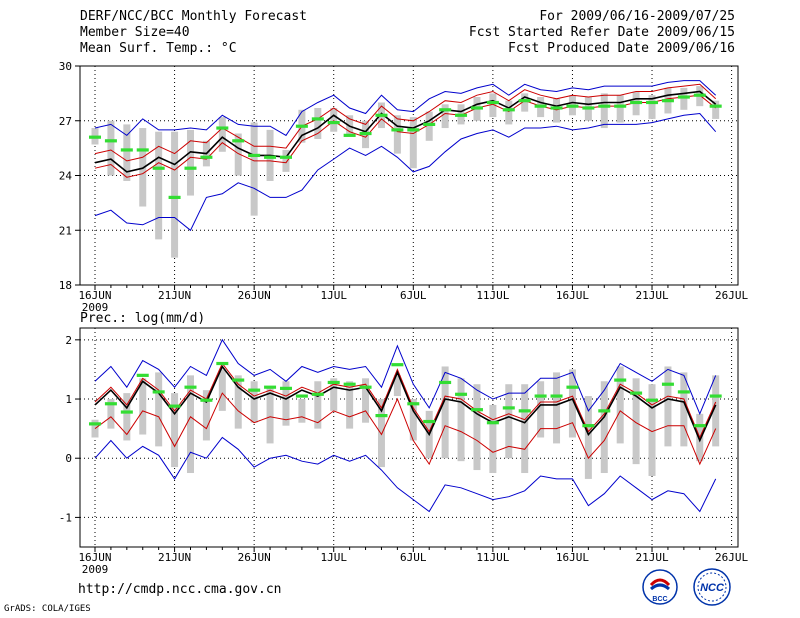 This screenshot has width=800, height=618. I want to click on temp-x-tick-label: 6JUL, so click(413, 295).